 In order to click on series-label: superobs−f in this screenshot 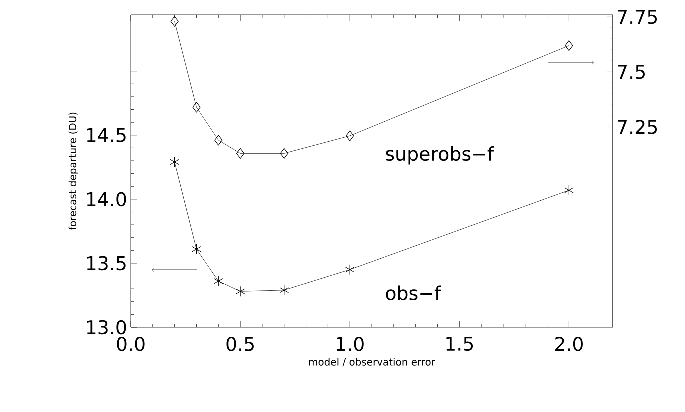, I will do `click(440, 155)`.